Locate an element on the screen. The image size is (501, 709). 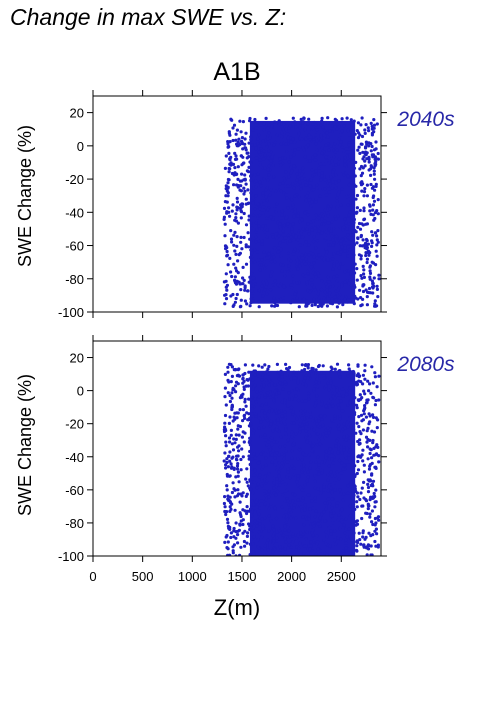
y-tick-label: 20 is located at coordinates (77, 113).